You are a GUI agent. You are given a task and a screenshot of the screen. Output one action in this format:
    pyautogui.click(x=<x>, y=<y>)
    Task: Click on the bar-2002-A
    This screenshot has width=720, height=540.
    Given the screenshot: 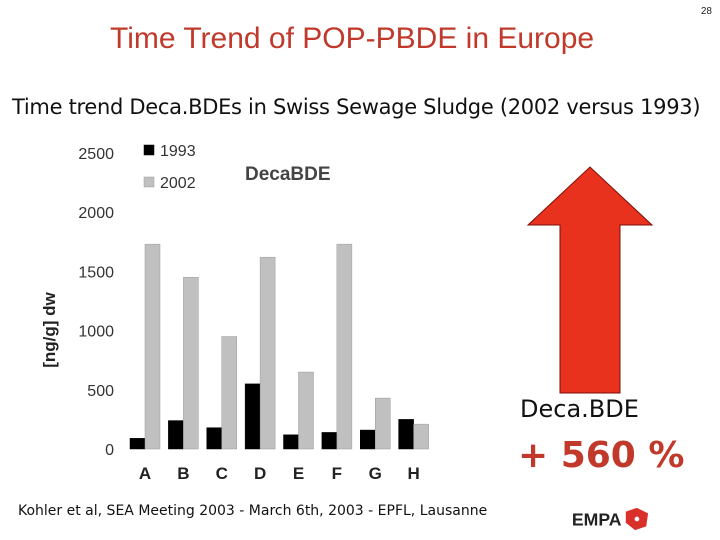 What is the action you would take?
    pyautogui.click(x=152, y=346)
    